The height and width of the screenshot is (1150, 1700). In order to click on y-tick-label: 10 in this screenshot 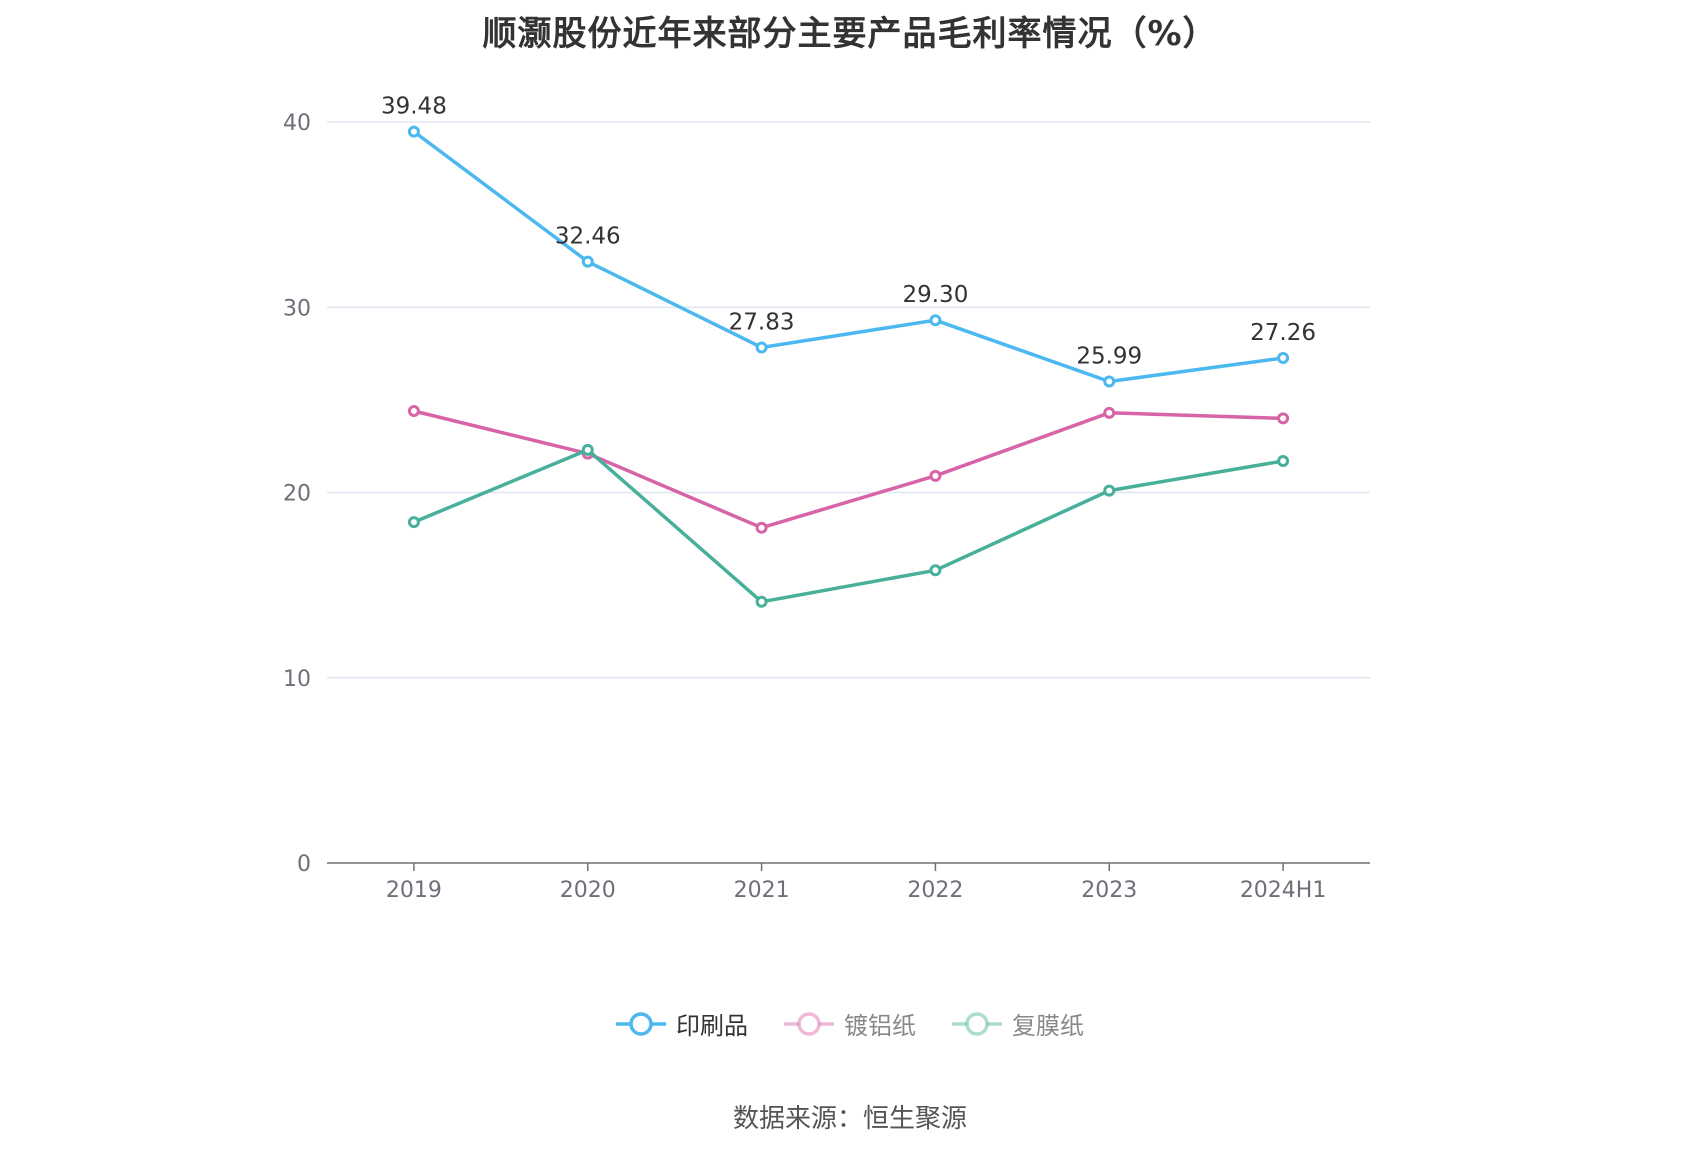, I will do `click(297, 679)`.